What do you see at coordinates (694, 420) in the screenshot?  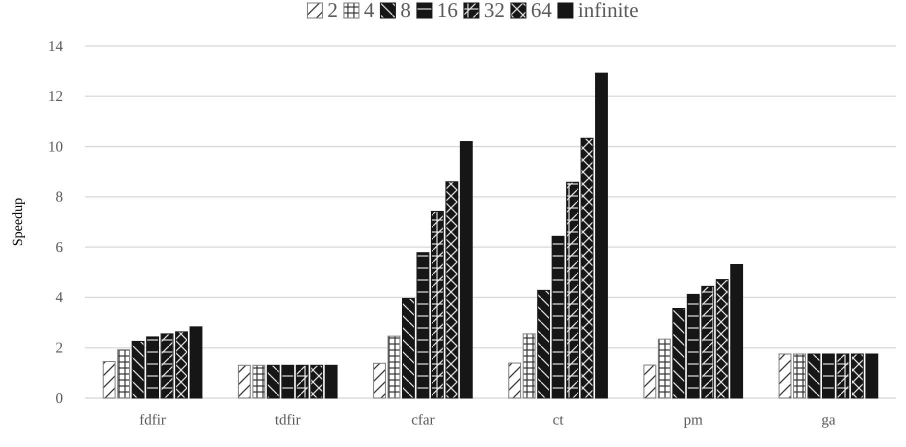 I see `x-tick-label: pm` at bounding box center [694, 420].